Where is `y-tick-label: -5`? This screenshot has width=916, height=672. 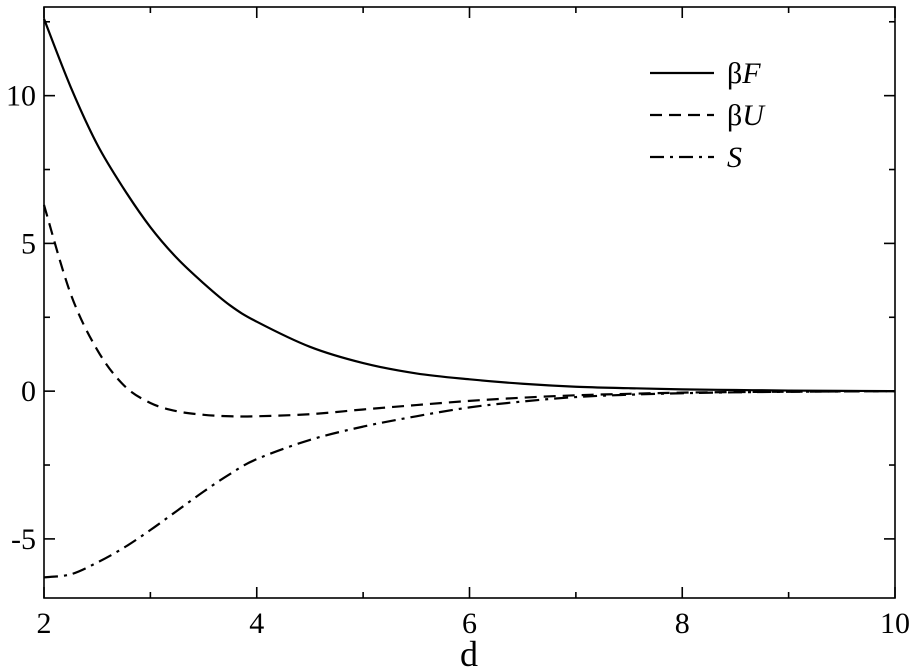 y-tick-label: -5 is located at coordinates (23, 539).